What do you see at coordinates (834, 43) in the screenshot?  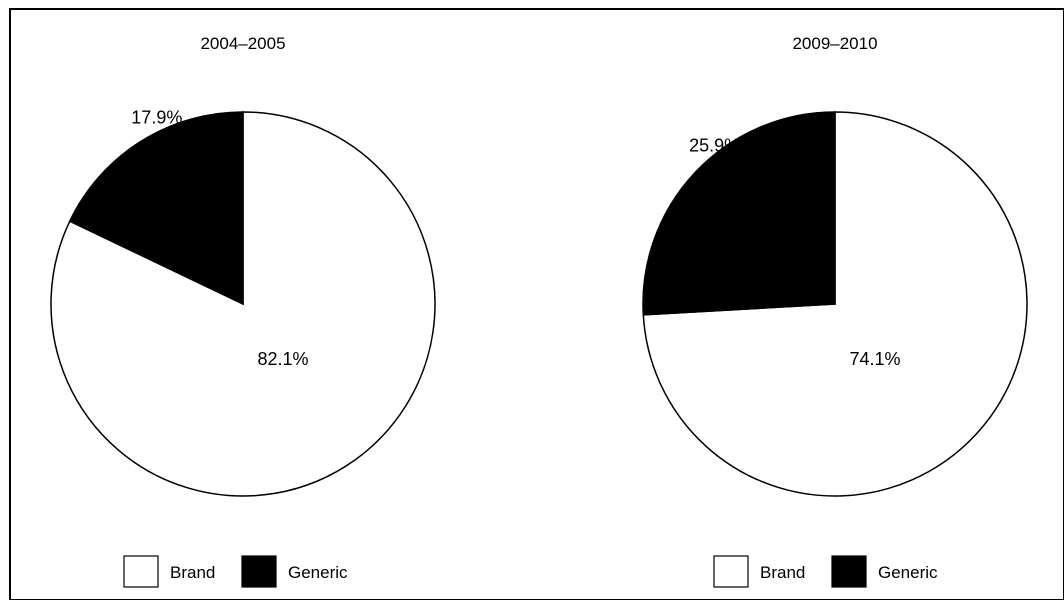 I see `pie-title: 2009–2010` at bounding box center [834, 43].